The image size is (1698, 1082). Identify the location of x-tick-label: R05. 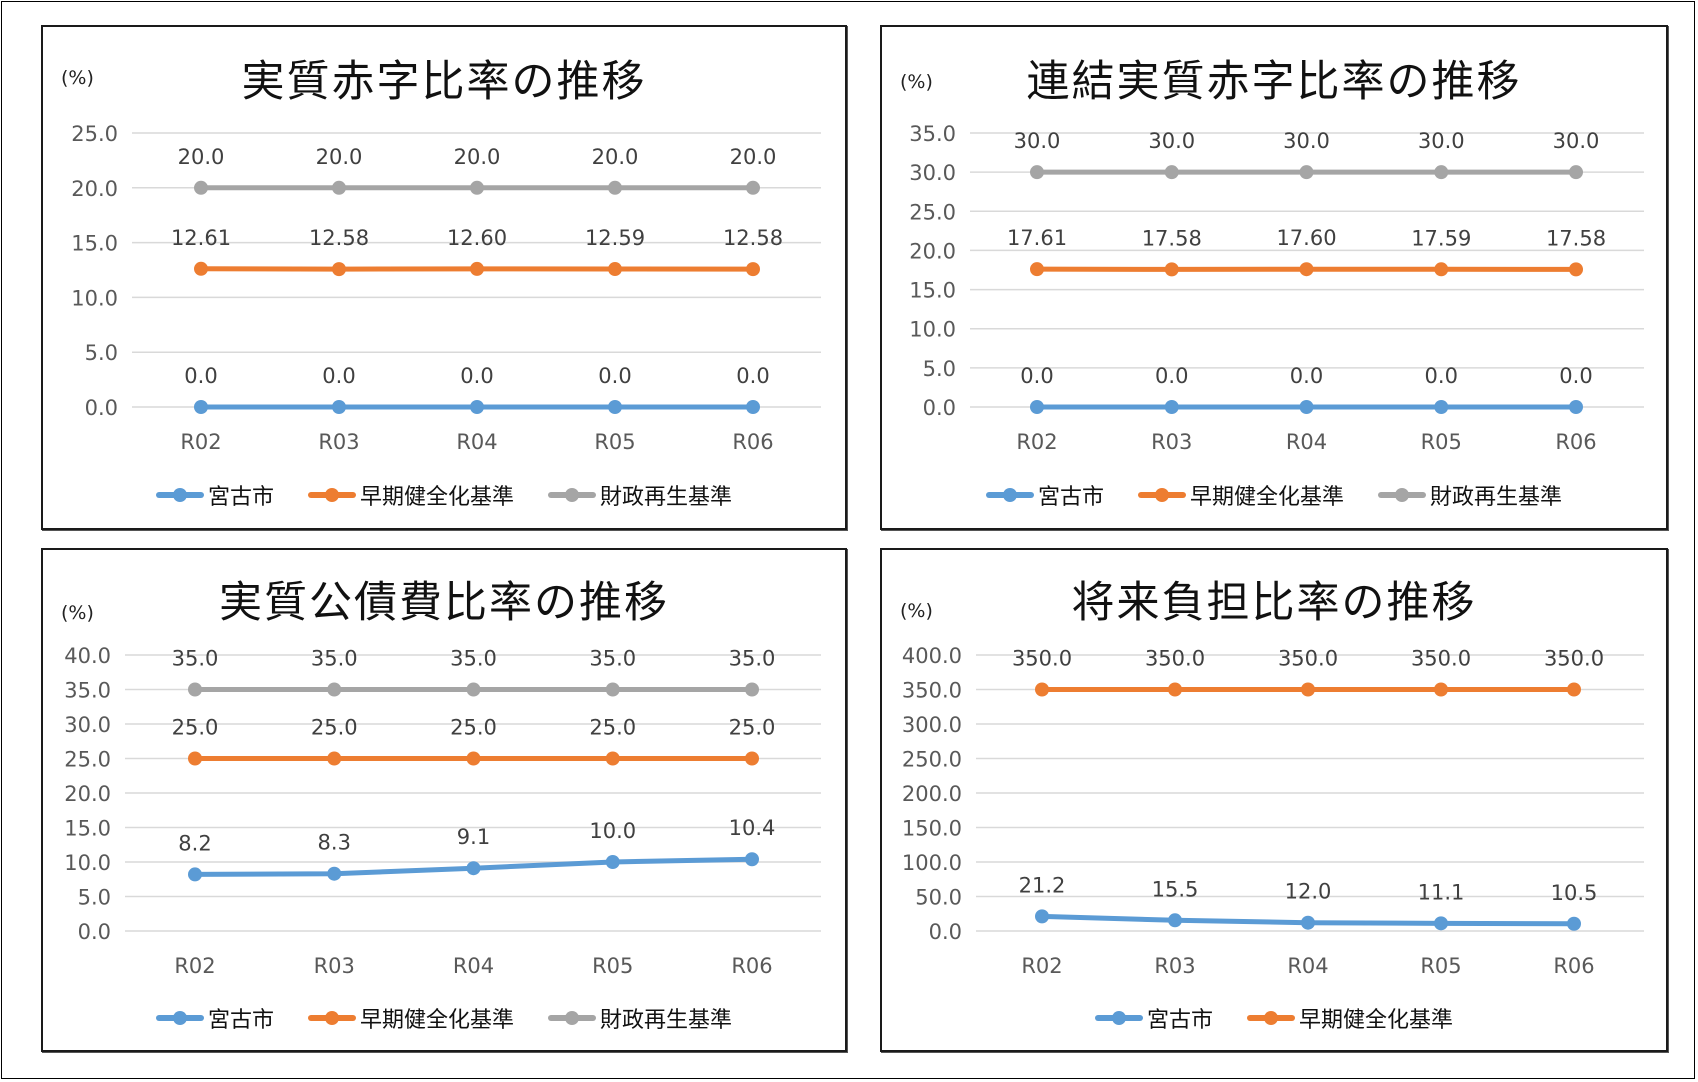
(614, 442).